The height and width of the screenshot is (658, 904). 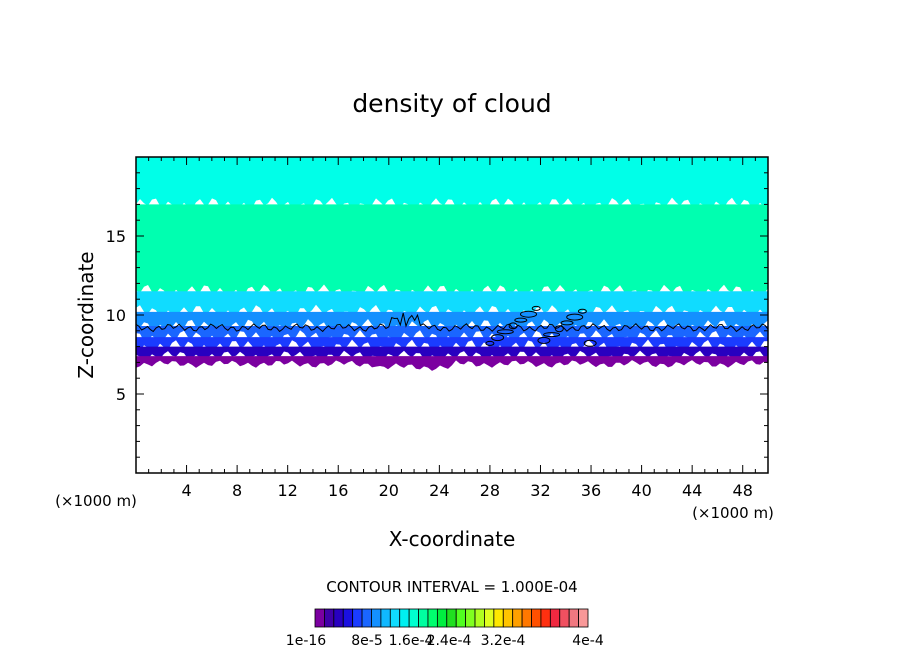 I want to click on colorbar, so click(x=451, y=618).